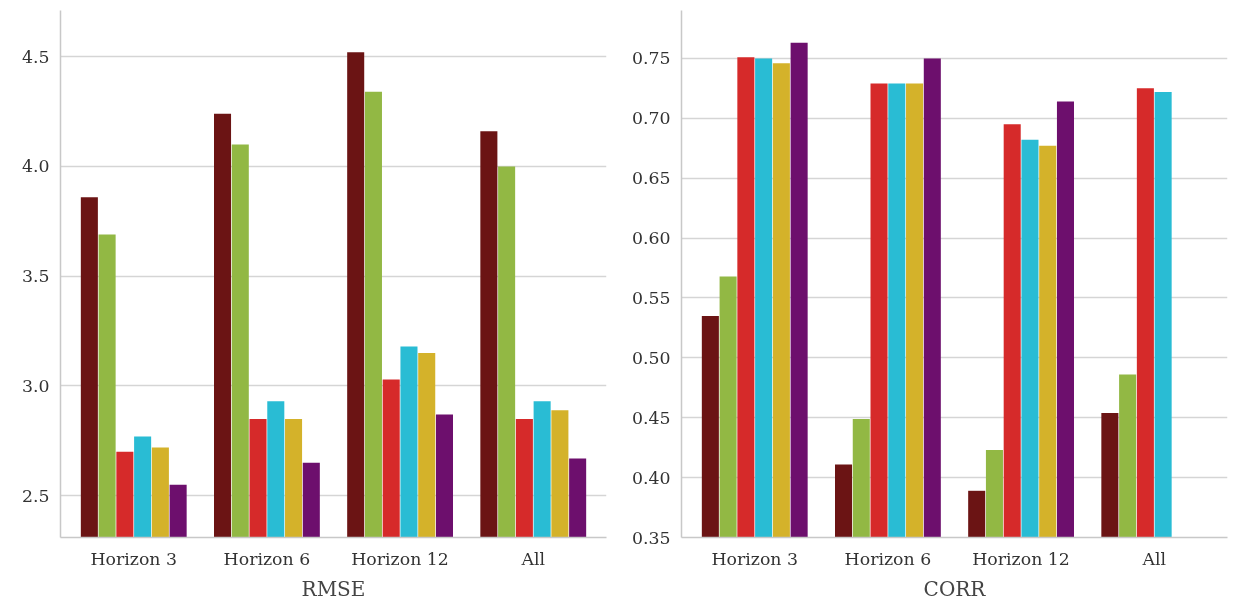 This screenshot has height=603, width=1242. I want to click on y-tick-label: 0.40, so click(651, 477).